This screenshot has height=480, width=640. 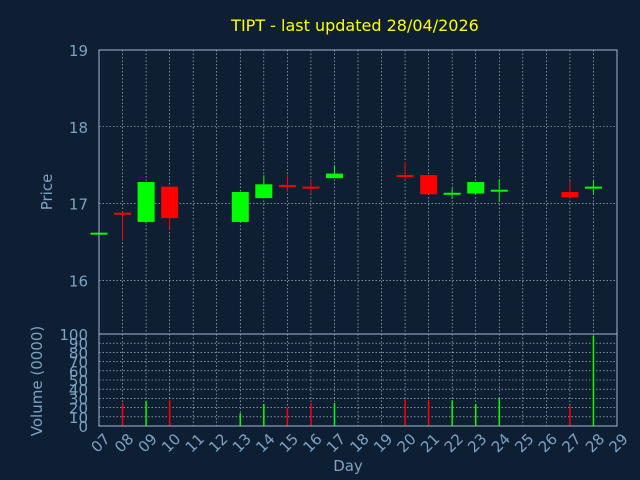 I want to click on chart-title: TIPT - last updated 28/04/2026, so click(x=354, y=25).